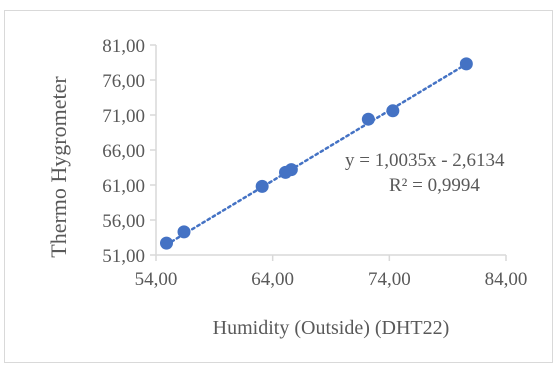 Image resolution: width=557 pixels, height=372 pixels. Describe the element at coordinates (434, 185) in the screenshot. I see `trendline-r-squared: R² = 0,9994` at that location.